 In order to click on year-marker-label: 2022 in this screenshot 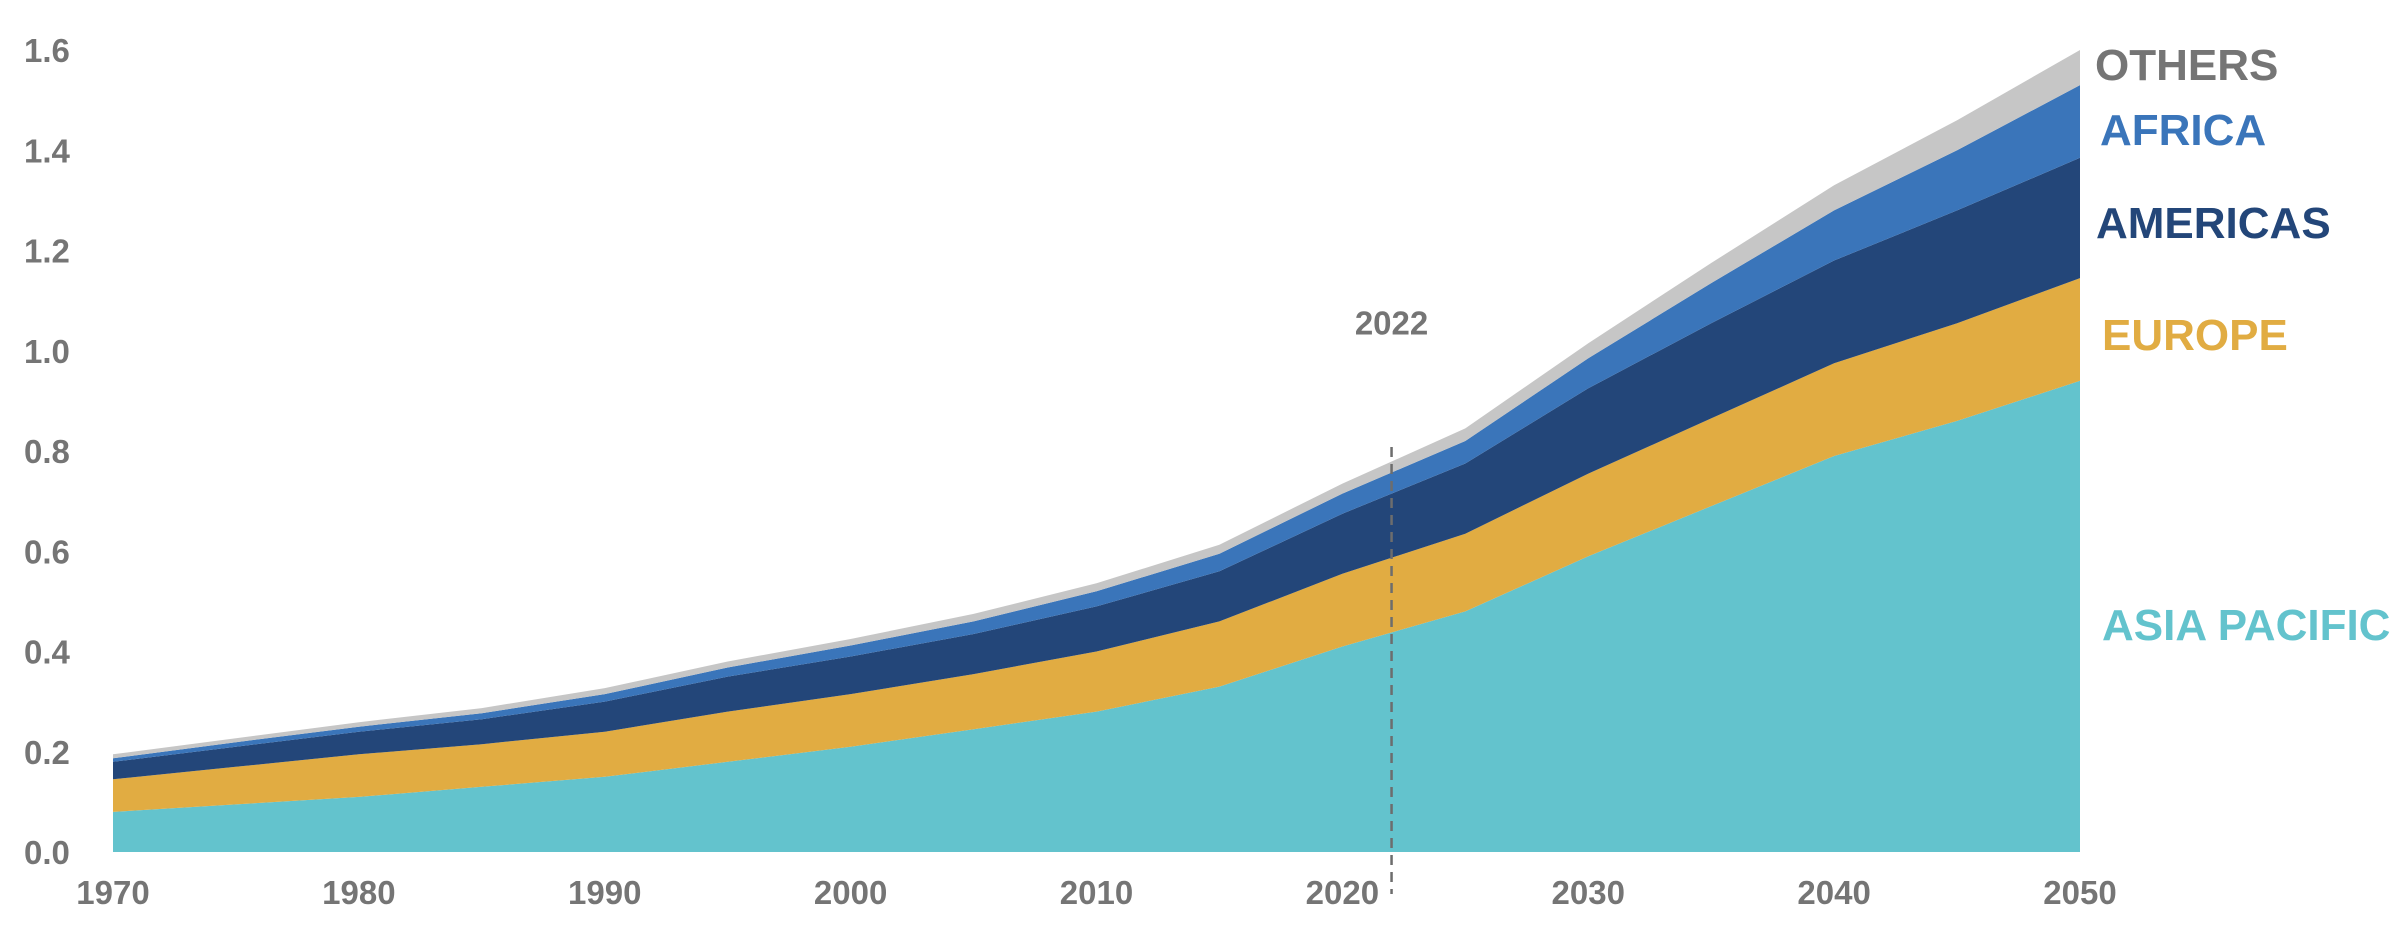, I will do `click(1391, 323)`.